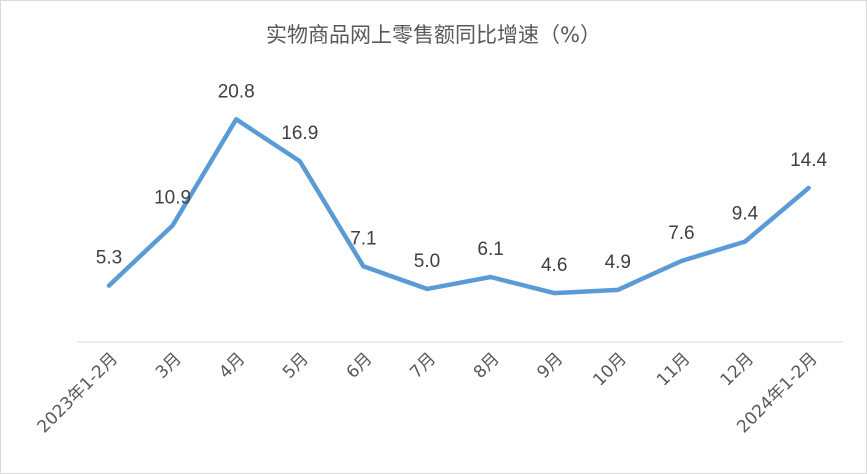  What do you see at coordinates (737, 369) in the screenshot?
I see `x-tick-label: 12月` at bounding box center [737, 369].